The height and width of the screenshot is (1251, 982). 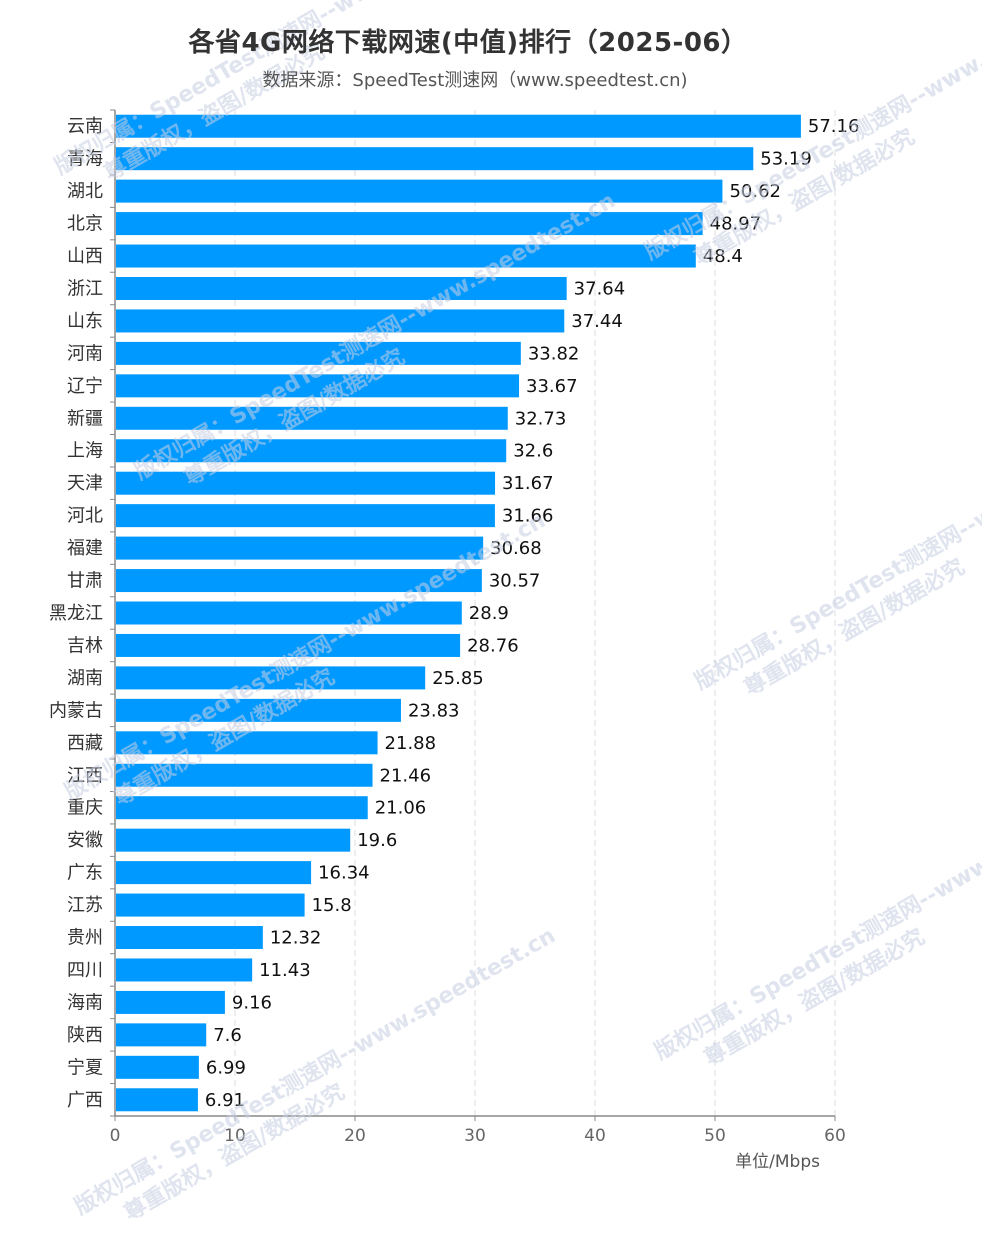 I want to click on data-label: 7.6, so click(x=227, y=1035).